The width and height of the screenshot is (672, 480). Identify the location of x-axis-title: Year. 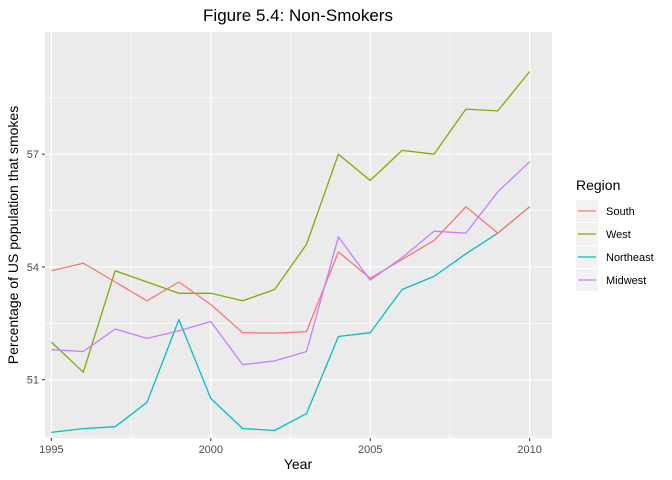
(298, 464).